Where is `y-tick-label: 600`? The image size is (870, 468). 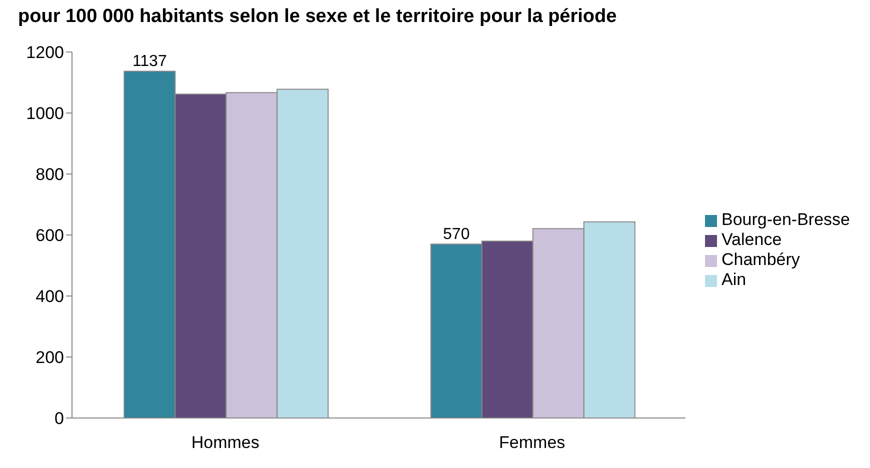
y-tick-label: 600 is located at coordinates (50, 236).